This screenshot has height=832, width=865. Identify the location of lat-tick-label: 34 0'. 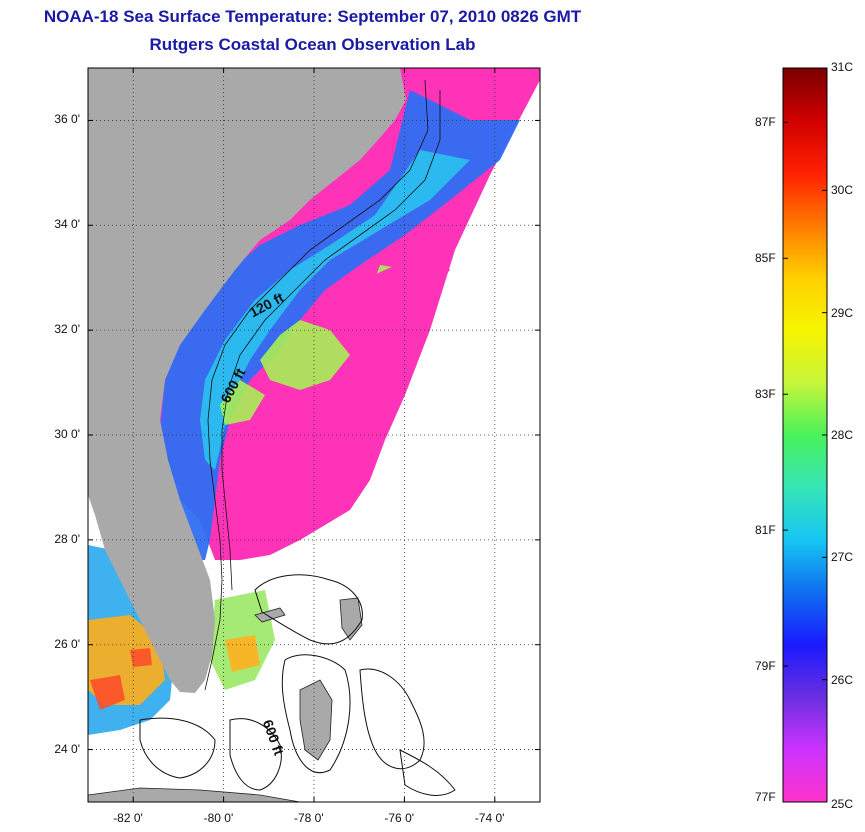
(67, 224).